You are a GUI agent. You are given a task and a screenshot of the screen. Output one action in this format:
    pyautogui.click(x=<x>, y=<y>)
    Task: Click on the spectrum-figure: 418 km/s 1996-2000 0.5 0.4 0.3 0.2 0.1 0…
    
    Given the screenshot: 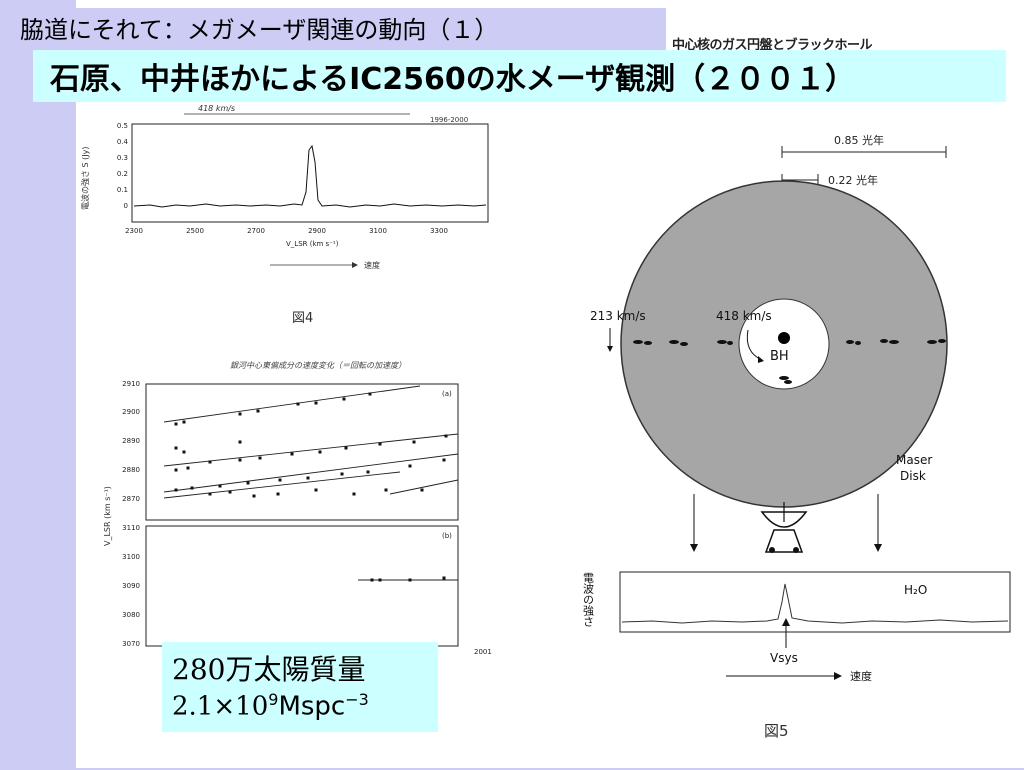 What is the action you would take?
    pyautogui.click(x=295, y=228)
    